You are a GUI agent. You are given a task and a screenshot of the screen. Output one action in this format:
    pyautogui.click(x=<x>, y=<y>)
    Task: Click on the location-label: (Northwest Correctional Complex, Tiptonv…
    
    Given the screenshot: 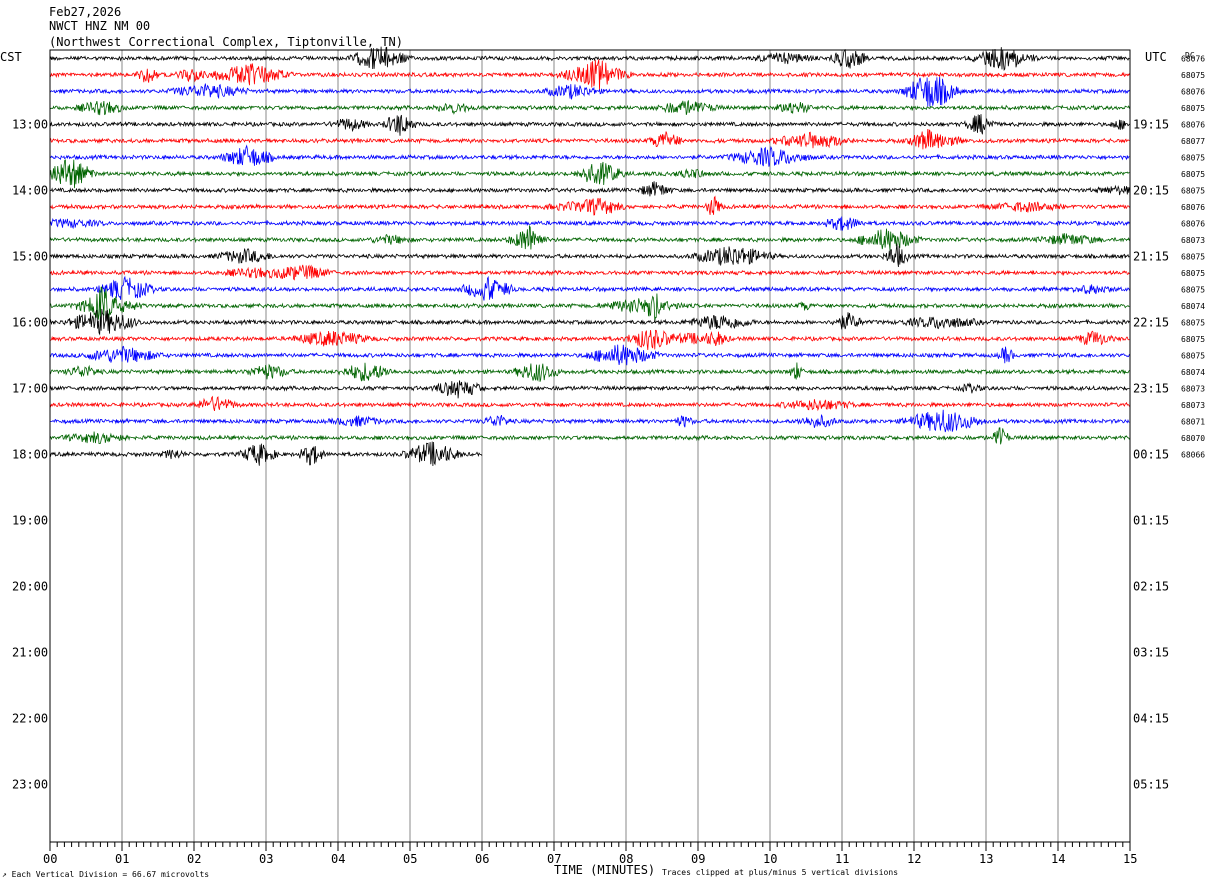 What is the action you would take?
    pyautogui.click(x=226, y=42)
    